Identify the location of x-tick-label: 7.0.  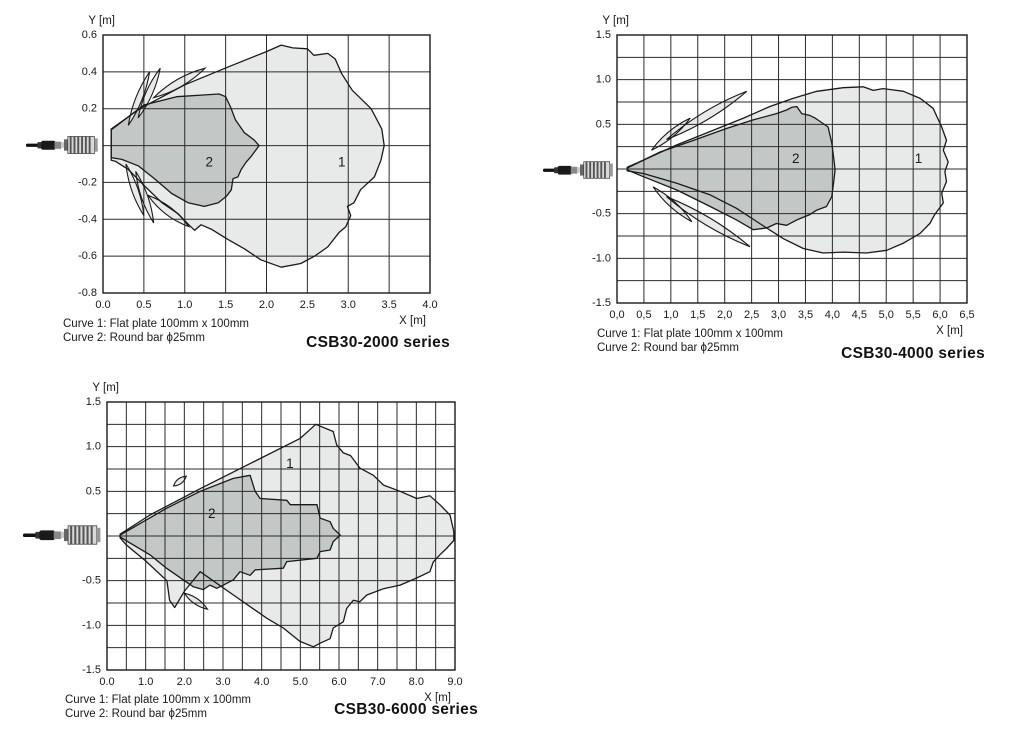
(377, 682).